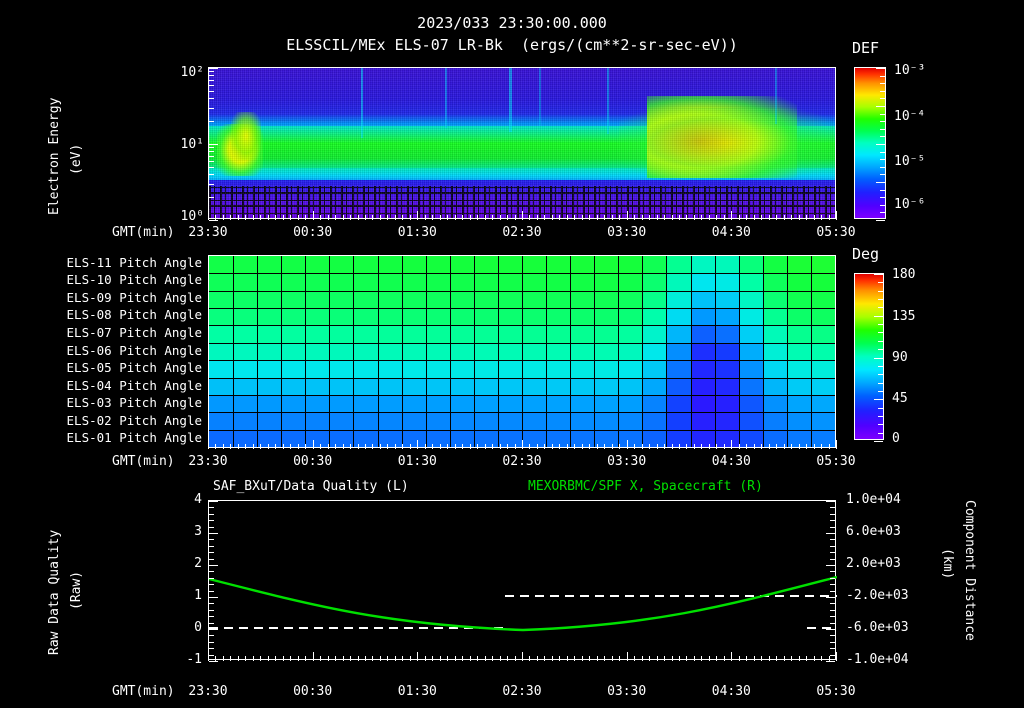 This screenshot has width=1024, height=708. Describe the element at coordinates (522, 691) in the screenshot. I see `orbit-xtick-3: 02:30` at that location.